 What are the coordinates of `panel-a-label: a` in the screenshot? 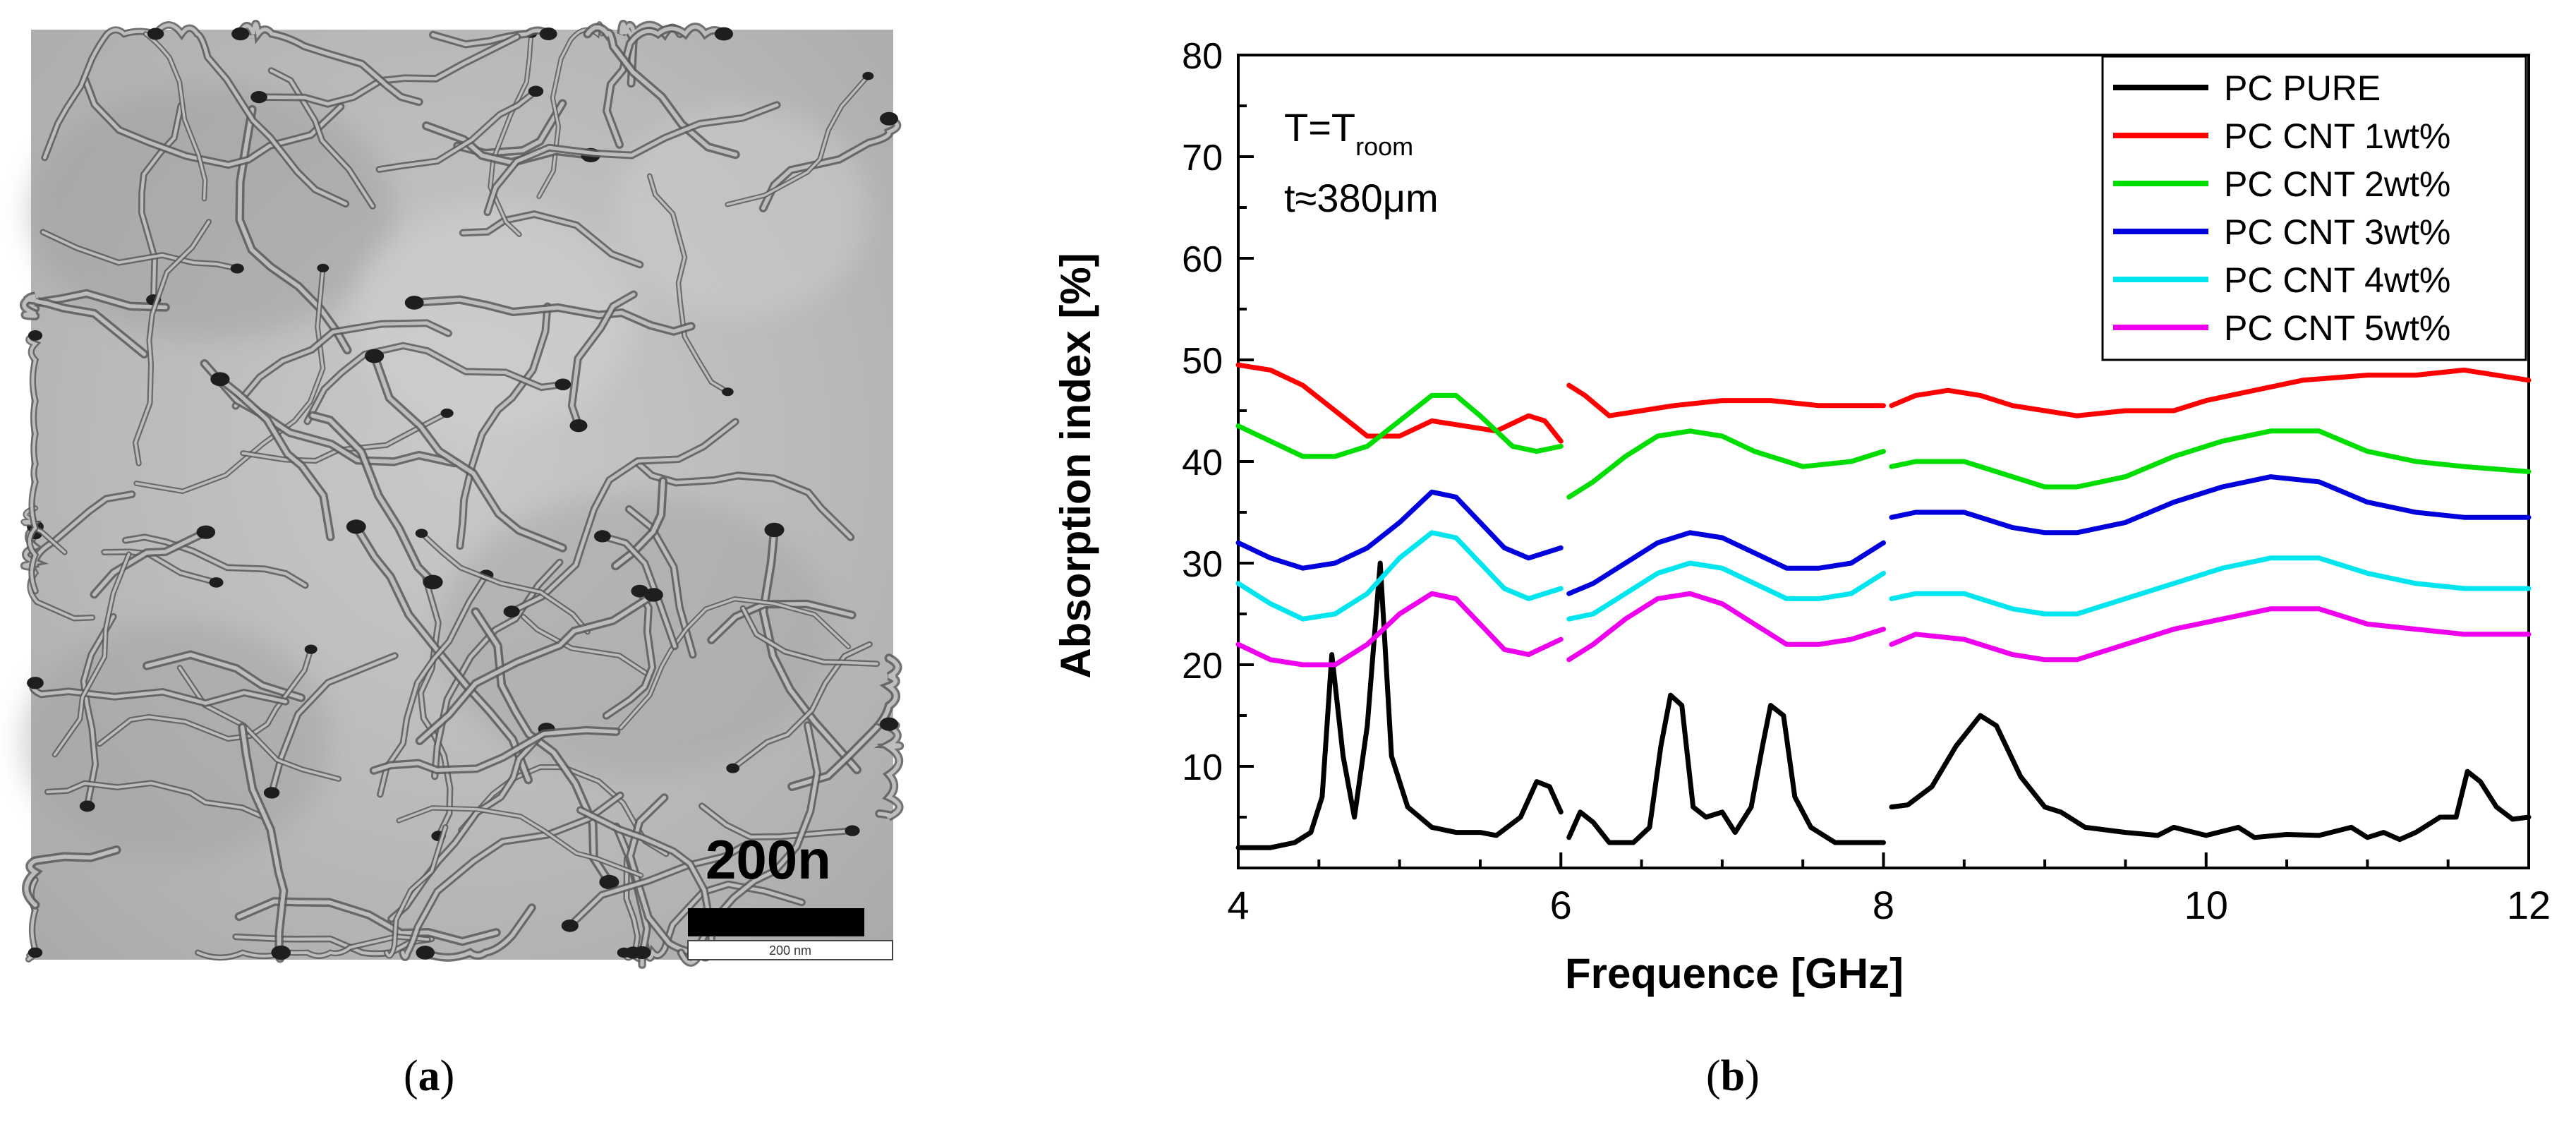 It's located at (429, 1076).